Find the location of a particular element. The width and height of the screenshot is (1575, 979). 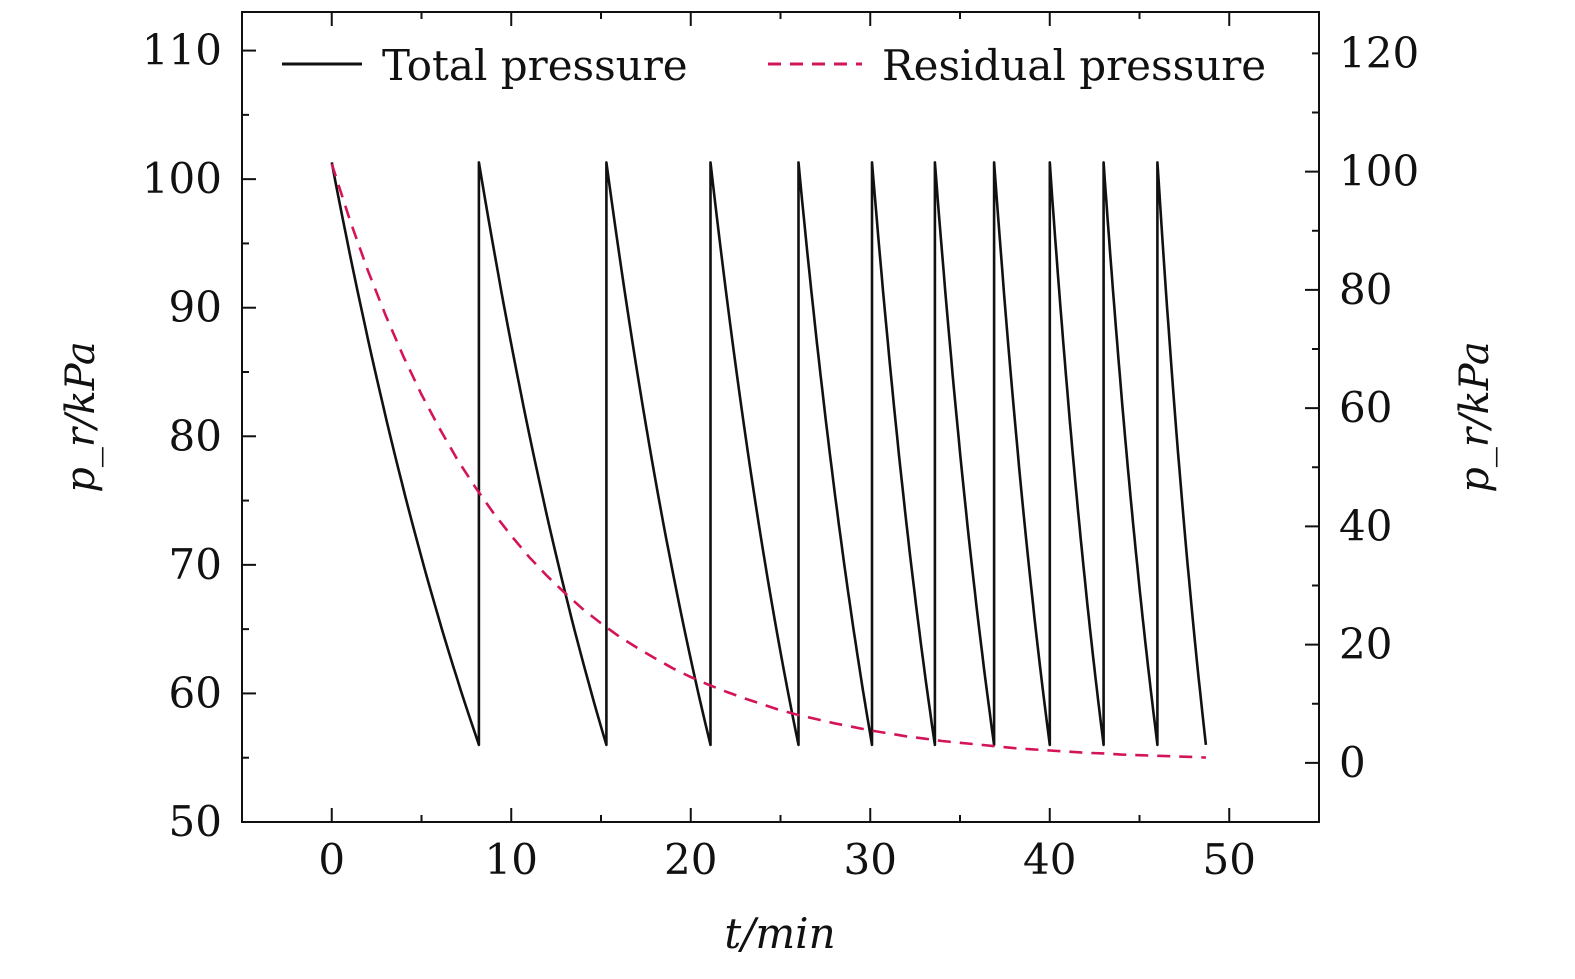

y-right-tick-label: 0 is located at coordinates (1352, 762).